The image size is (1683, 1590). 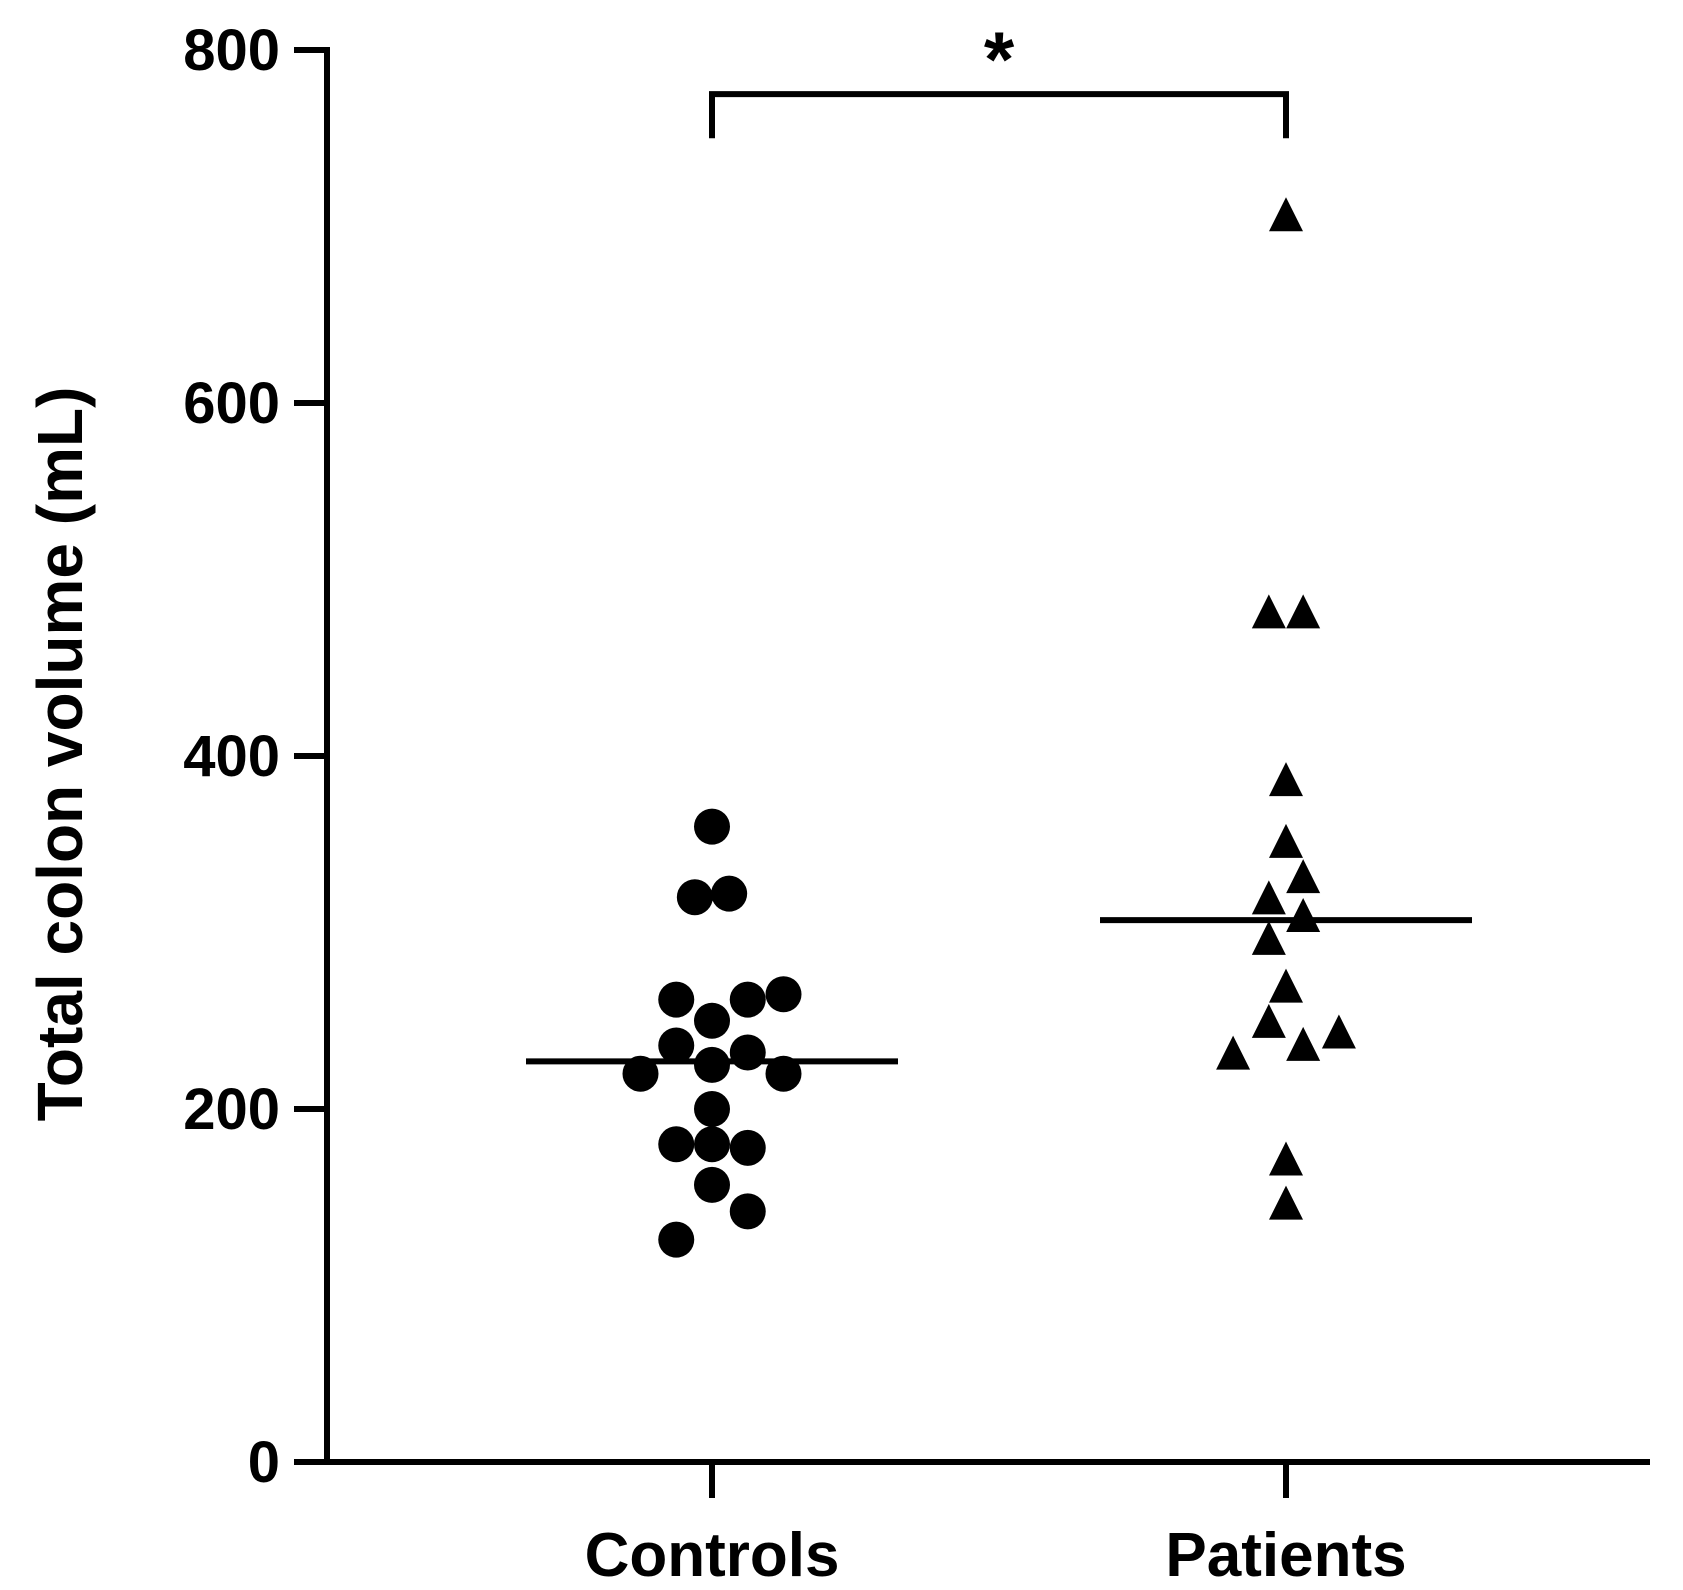 I want to click on y-ticks: 0 200 400 600 800, so click(x=255, y=756).